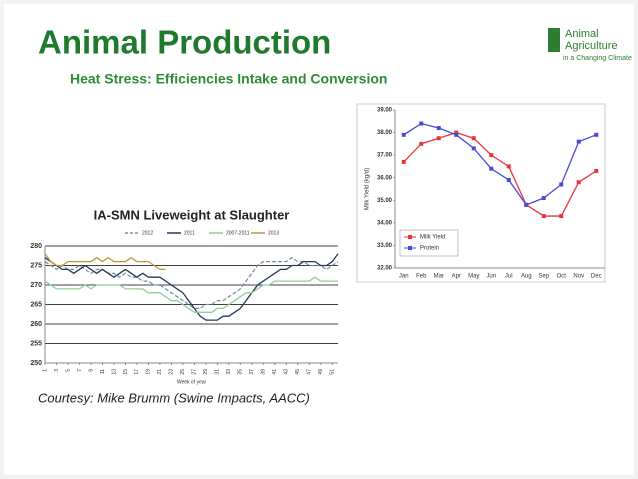 This screenshot has width=638, height=479. Describe the element at coordinates (229, 372) in the screenshot. I see `x-tick-label: 33` at that location.